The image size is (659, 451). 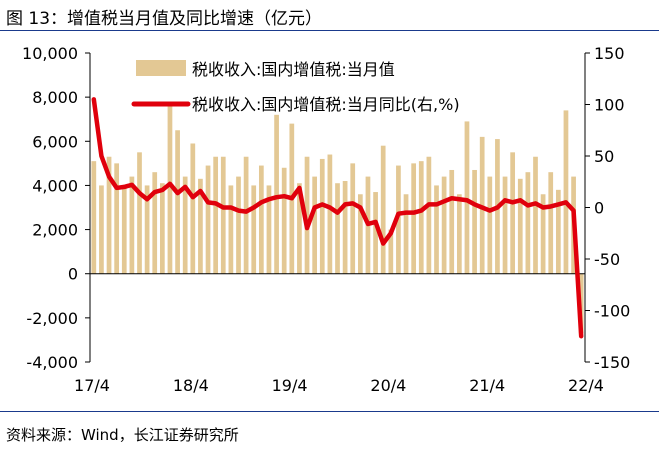 I want to click on source-note: 资料来源：Wind，长江证券研究所, so click(x=122, y=435).